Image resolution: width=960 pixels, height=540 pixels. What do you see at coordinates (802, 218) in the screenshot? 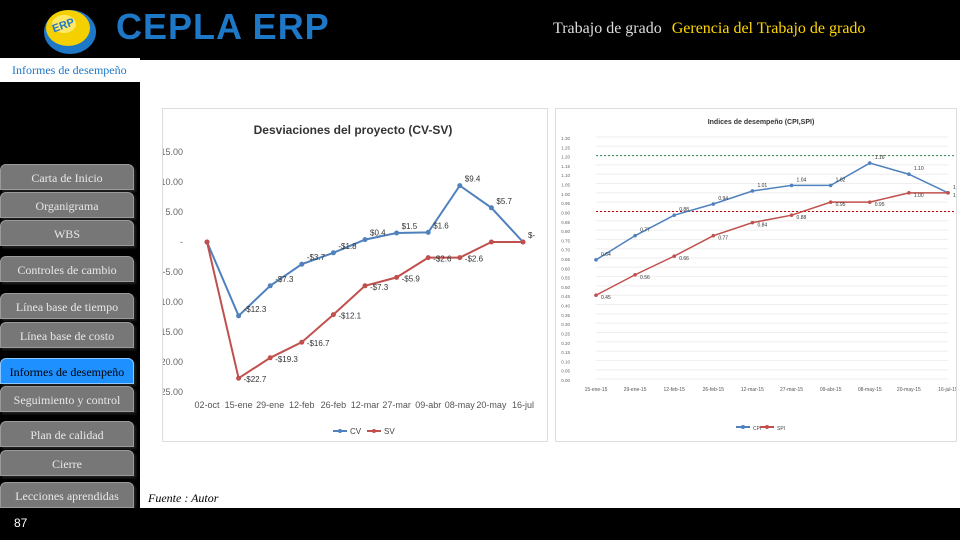
I see `data-label: 0.88` at bounding box center [802, 218].